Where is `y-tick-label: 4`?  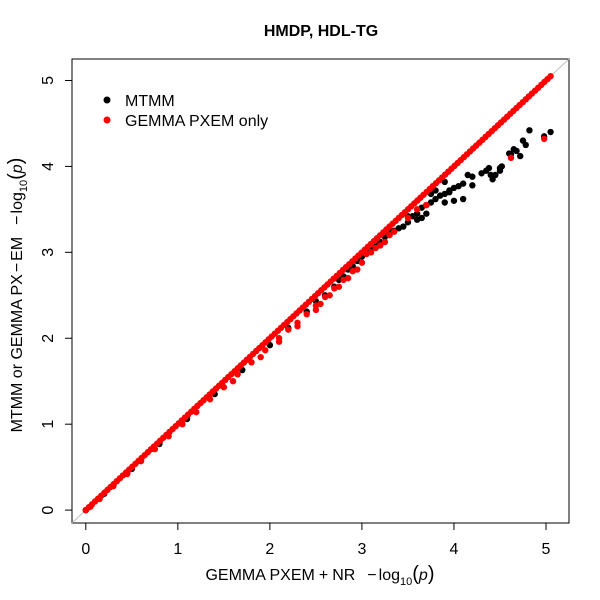 y-tick-label: 4 is located at coordinates (48, 166).